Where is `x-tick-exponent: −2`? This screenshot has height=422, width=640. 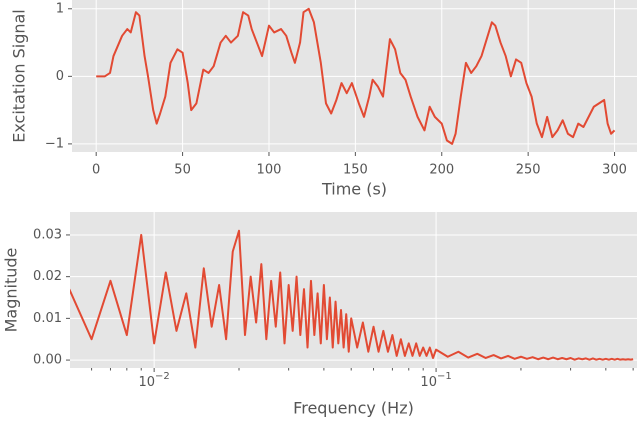
x-tick-exponent: −2 is located at coordinates (162, 376).